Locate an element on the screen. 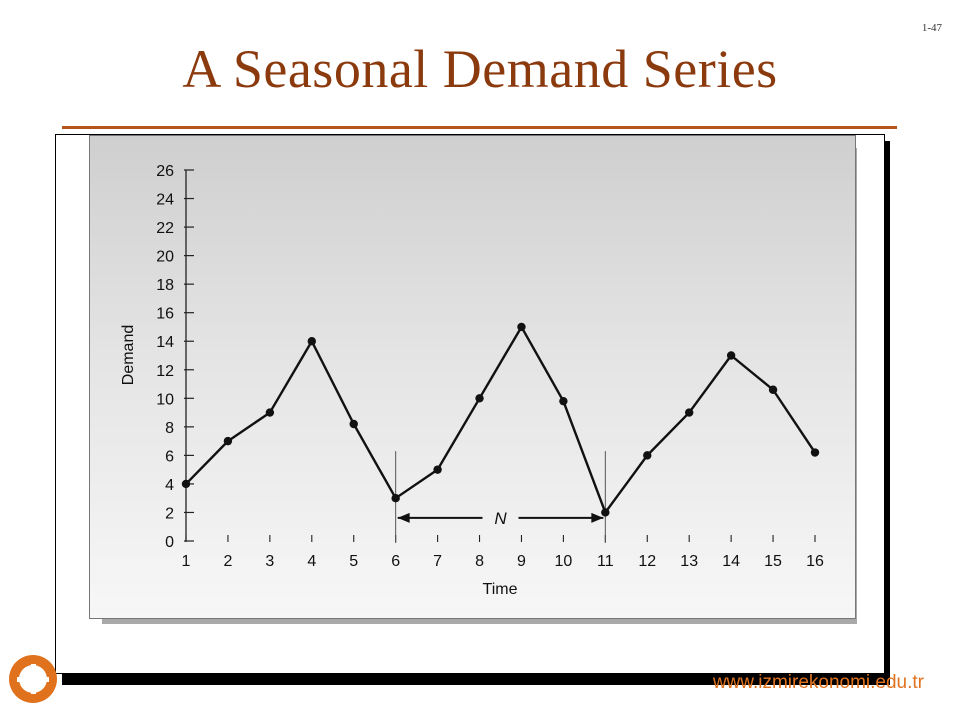 This screenshot has width=960, height=720. x-tick-label: 15 is located at coordinates (773, 561).